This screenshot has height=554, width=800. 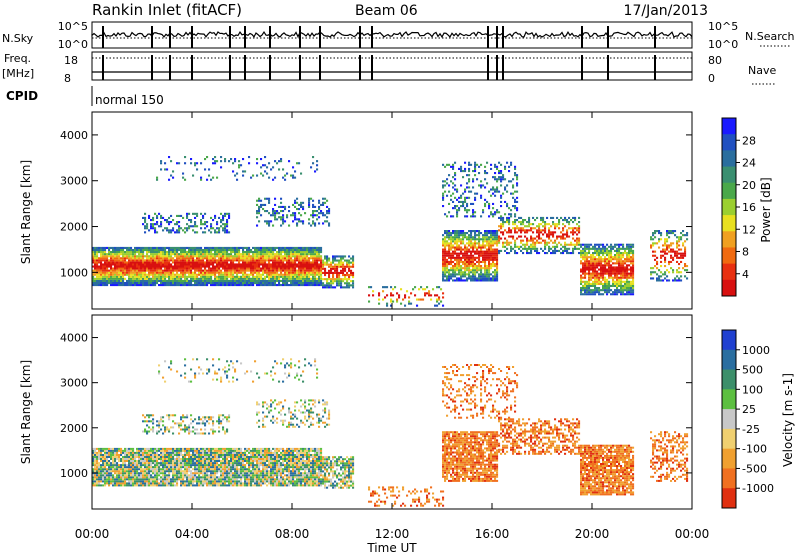 I want to click on freq-tick-top: 18, so click(x=71, y=60).